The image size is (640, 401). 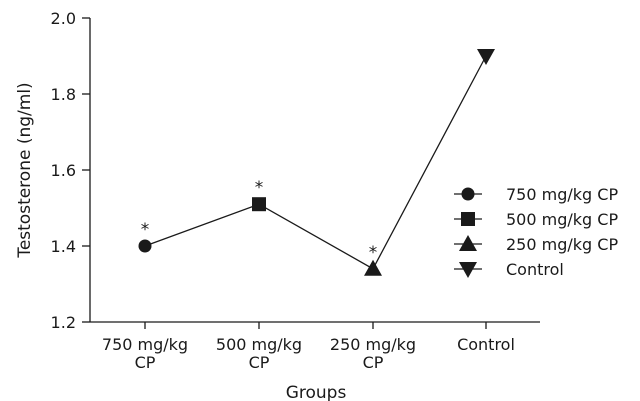 What do you see at coordinates (145, 246) in the screenshot?
I see `data-point-circle` at bounding box center [145, 246].